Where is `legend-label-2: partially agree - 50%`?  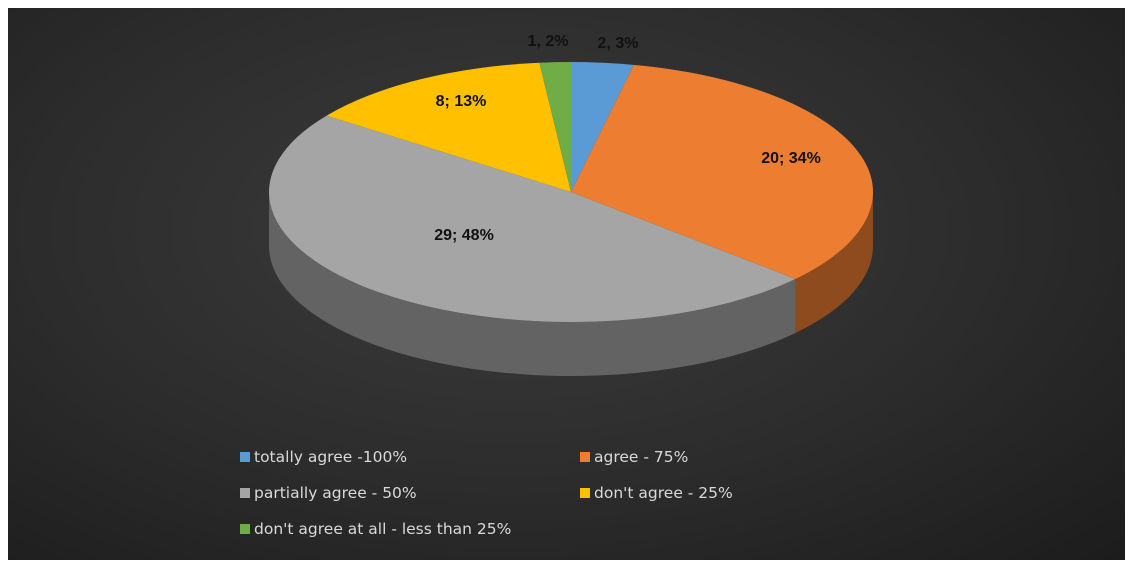
legend-label-2: partially agree - 50% is located at coordinates (335, 493).